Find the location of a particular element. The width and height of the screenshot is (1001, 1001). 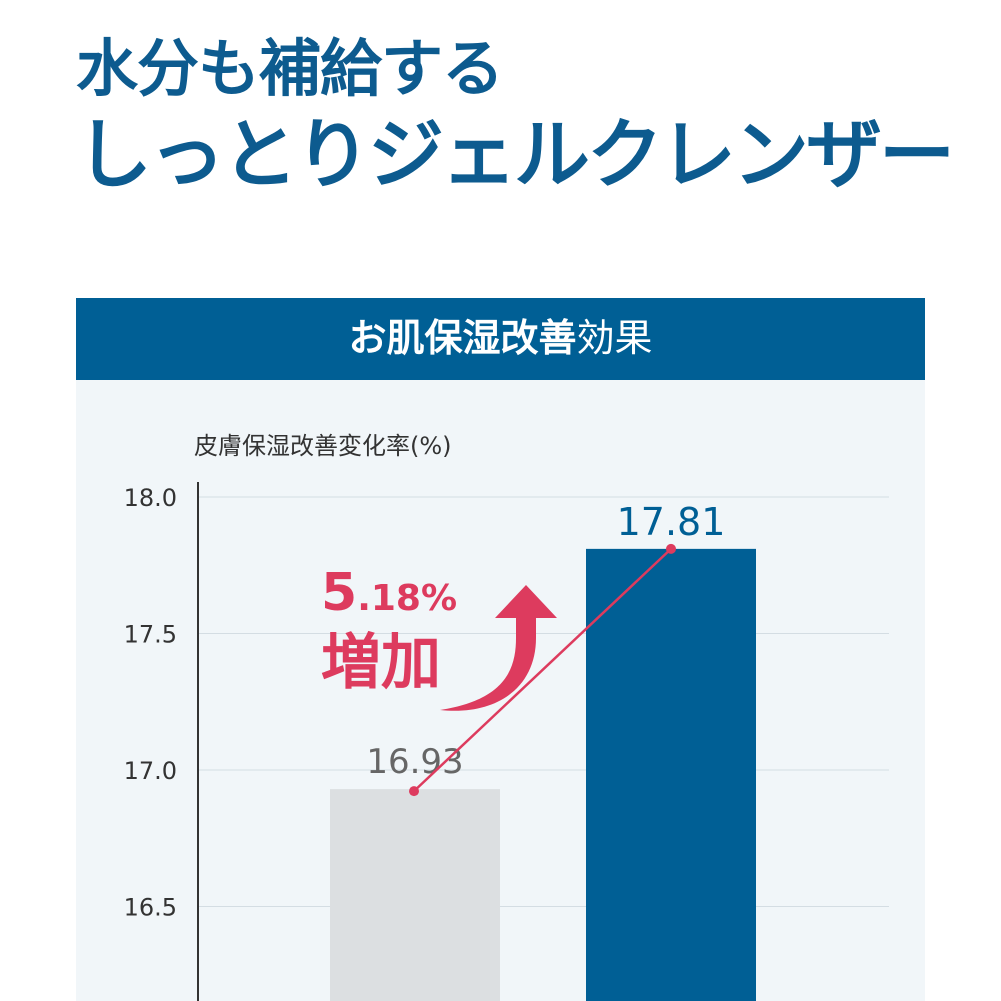

trend-line is located at coordinates (542, 670).